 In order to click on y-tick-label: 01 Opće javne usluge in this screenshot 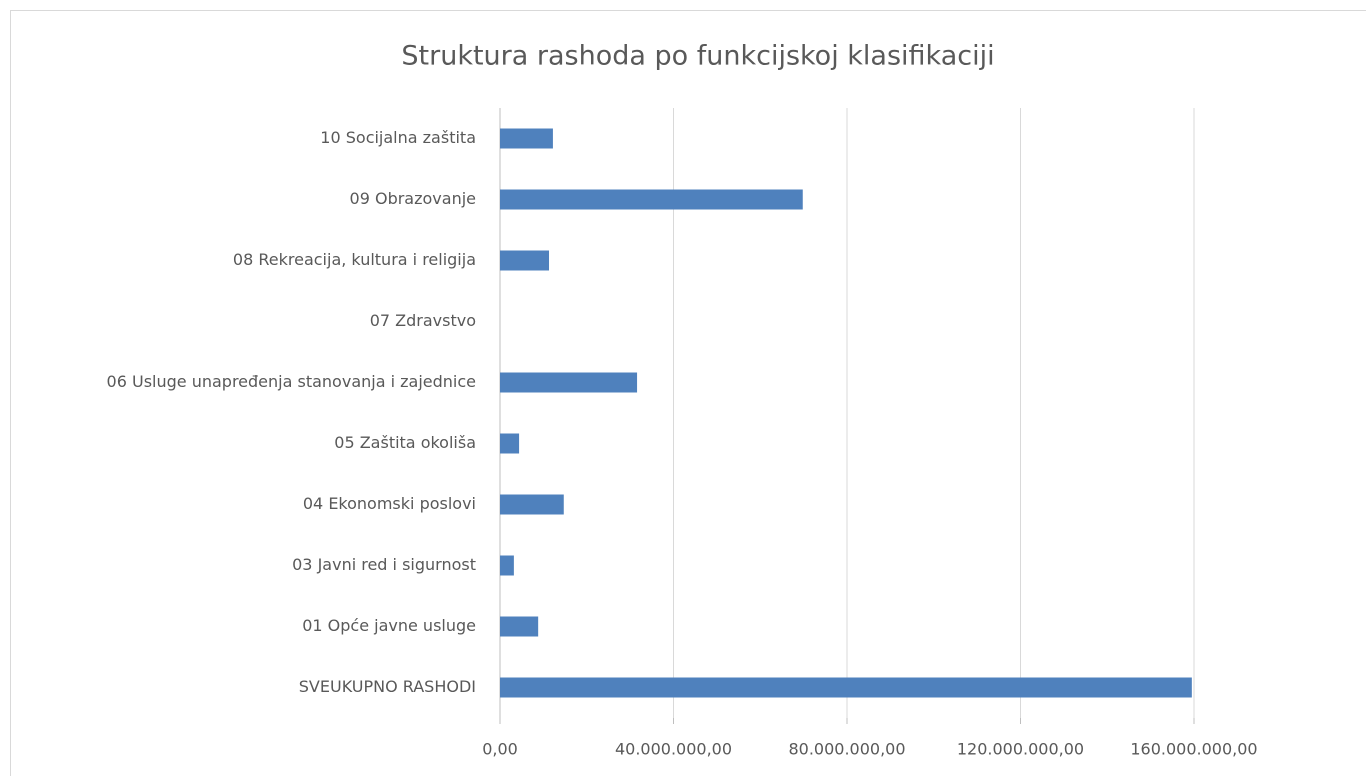, I will do `click(389, 625)`.